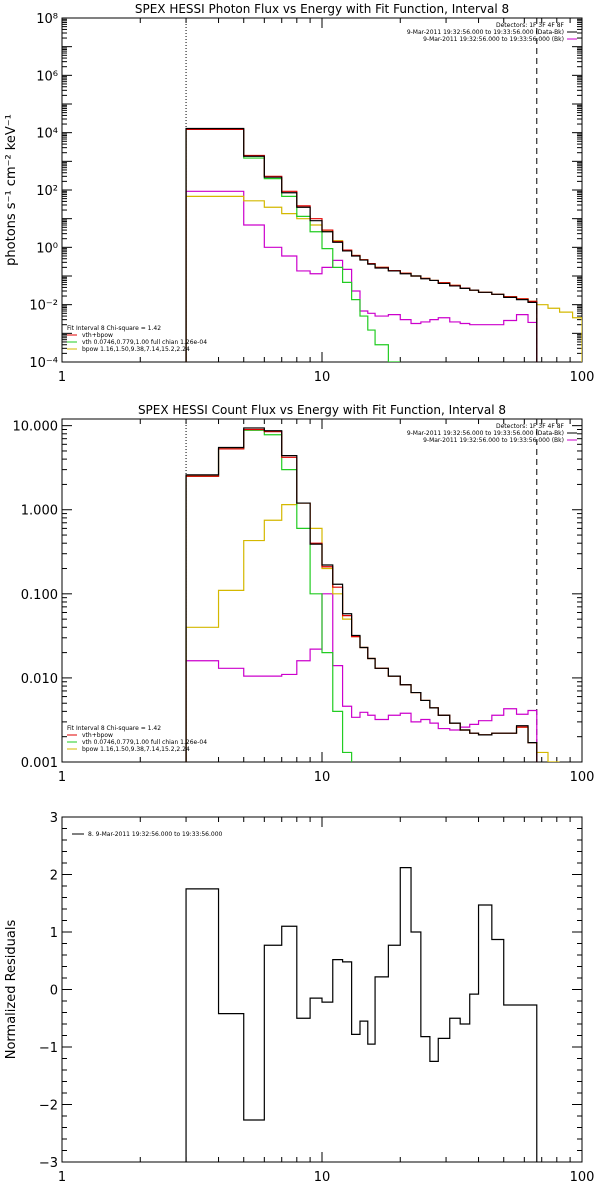  Describe the element at coordinates (54, 933) in the screenshot. I see `y-tick-label: 1` at that location.